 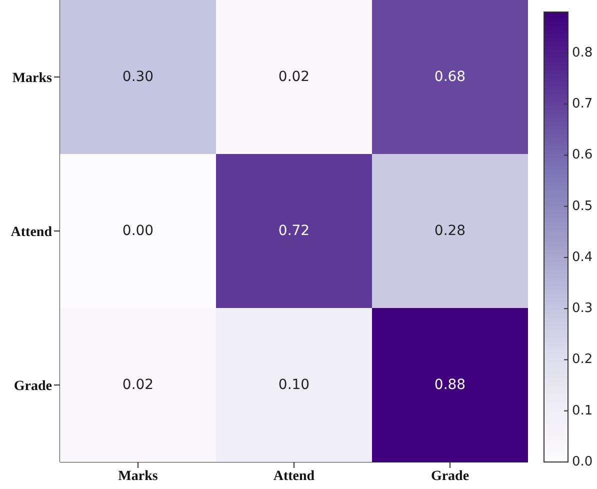 What do you see at coordinates (450, 385) in the screenshot?
I see `data-label: 0.88` at bounding box center [450, 385].